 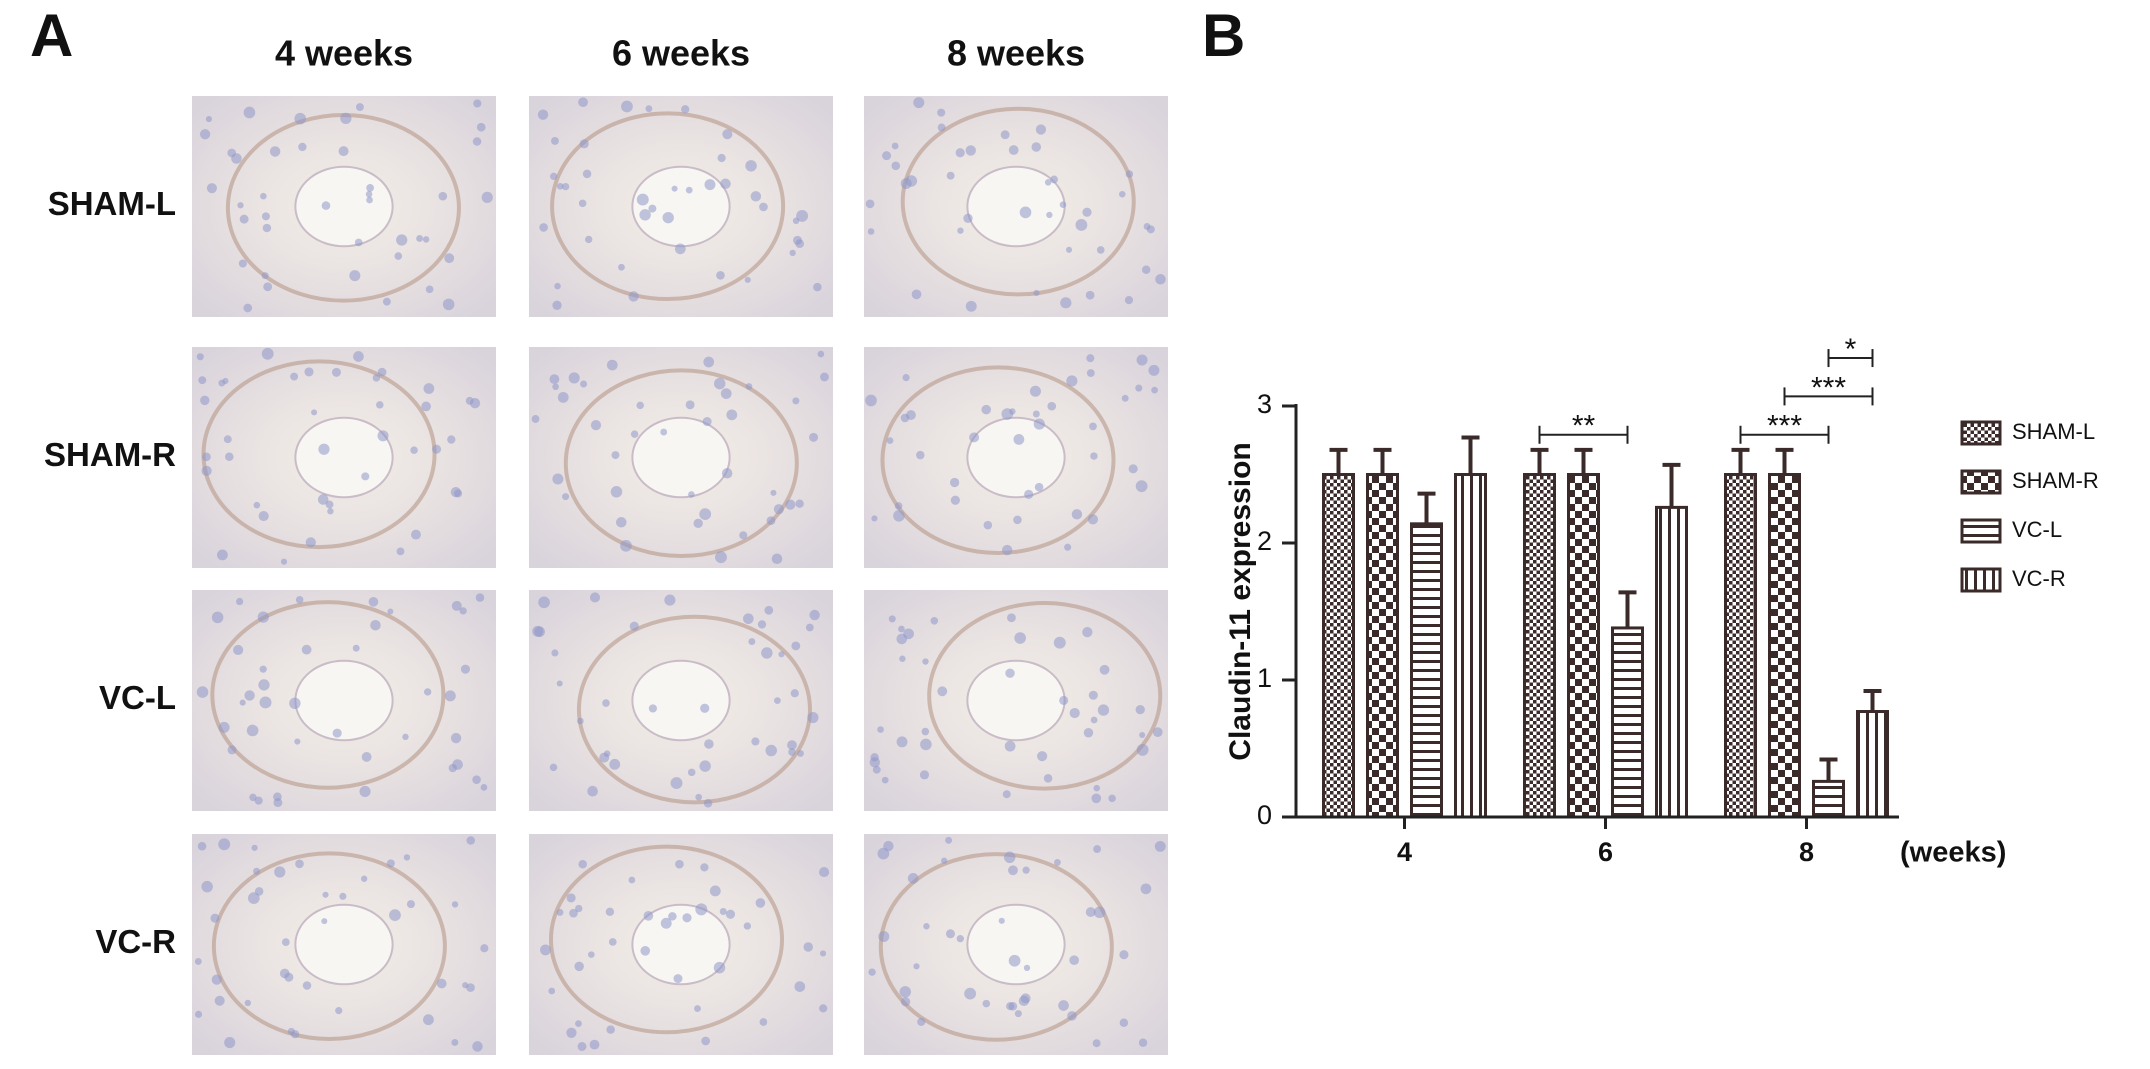 What do you see at coordinates (1981, 580) in the screenshot?
I see `legend-swatch` at bounding box center [1981, 580].